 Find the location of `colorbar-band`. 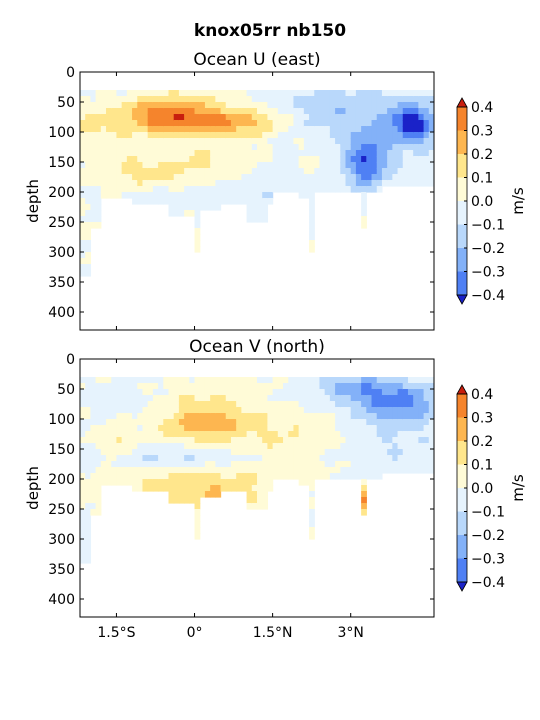

colorbar-band is located at coordinates (462, 213).